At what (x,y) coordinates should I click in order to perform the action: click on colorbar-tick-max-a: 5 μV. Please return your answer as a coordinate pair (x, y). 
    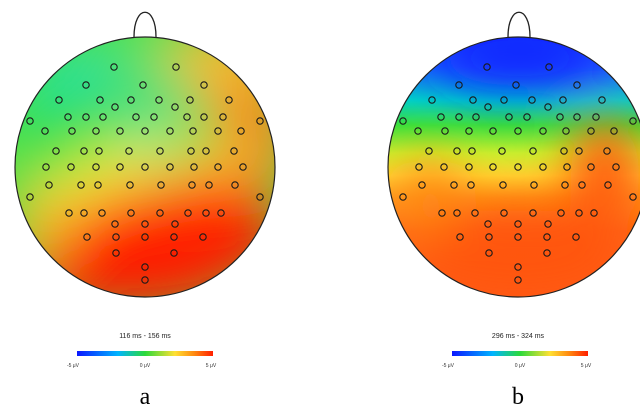
    Looking at the image, I should click on (211, 366).